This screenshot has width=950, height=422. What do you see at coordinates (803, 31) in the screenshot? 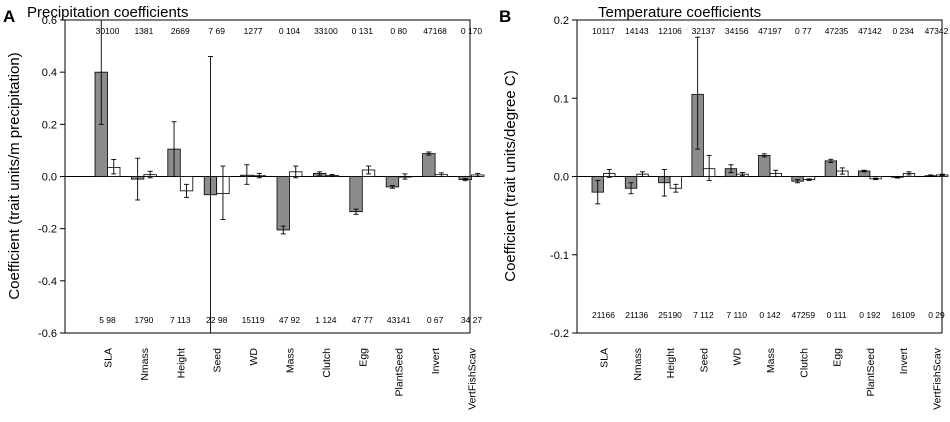
I see `top-count-label: 0 77` at bounding box center [803, 31].